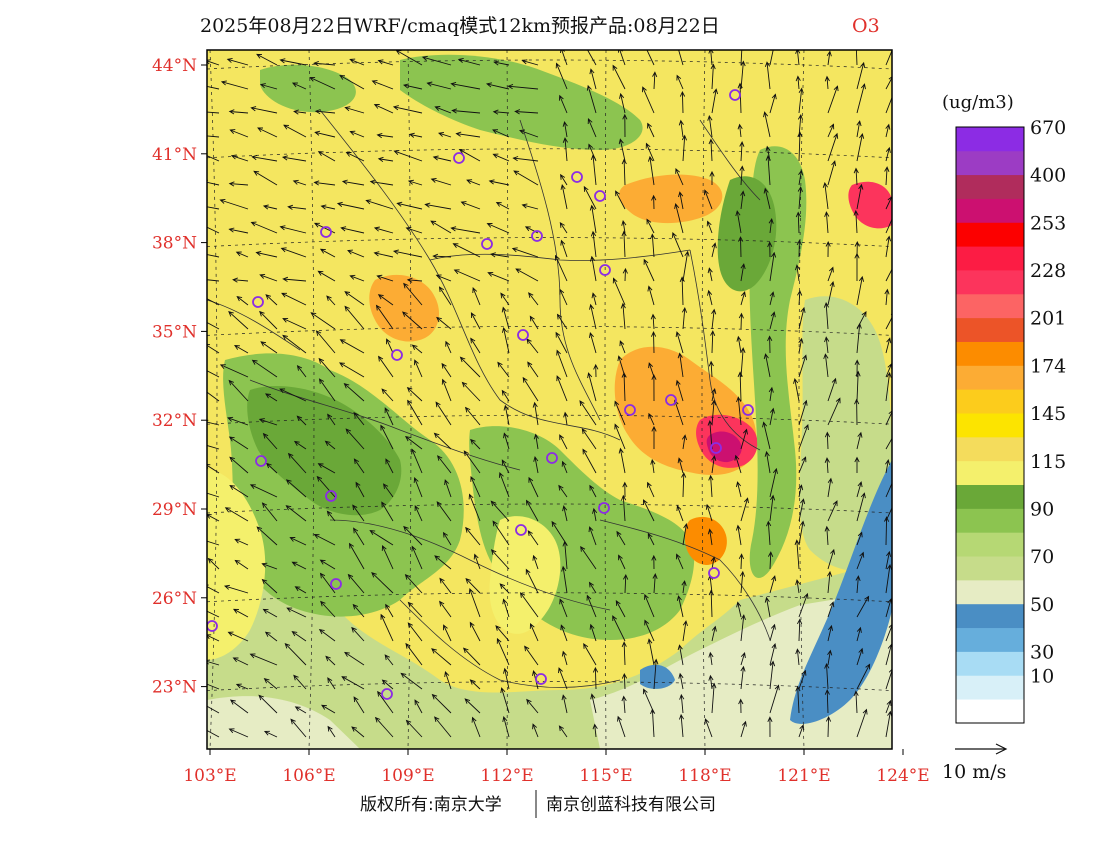 The image size is (1100, 854). What do you see at coordinates (209, 776) in the screenshot?
I see `lon-label: 103°E` at bounding box center [209, 776].